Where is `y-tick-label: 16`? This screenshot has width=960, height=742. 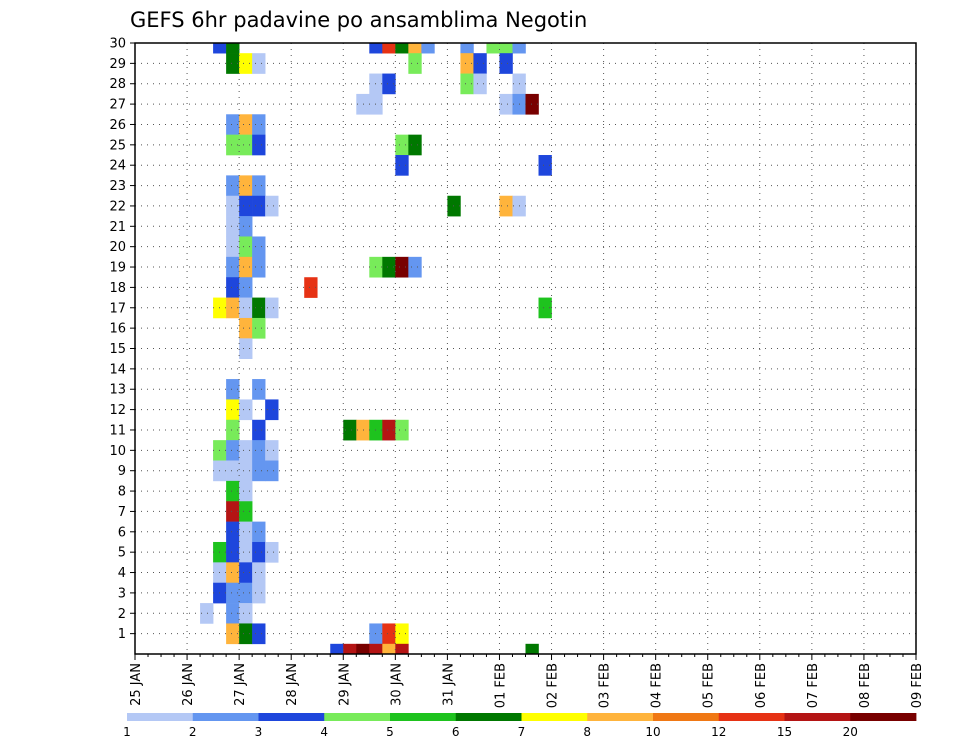
y-tick-label: 16 is located at coordinates (117, 329).